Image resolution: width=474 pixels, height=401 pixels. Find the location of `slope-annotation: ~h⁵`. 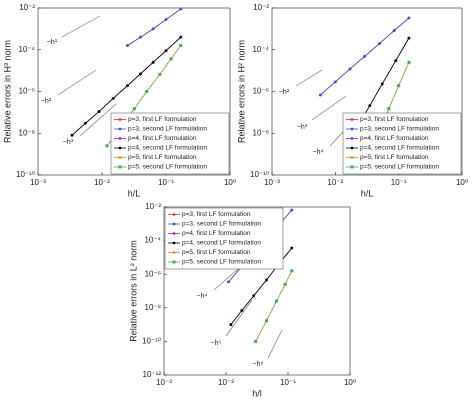

slope-annotation: ~h⁵ is located at coordinates (216, 343).